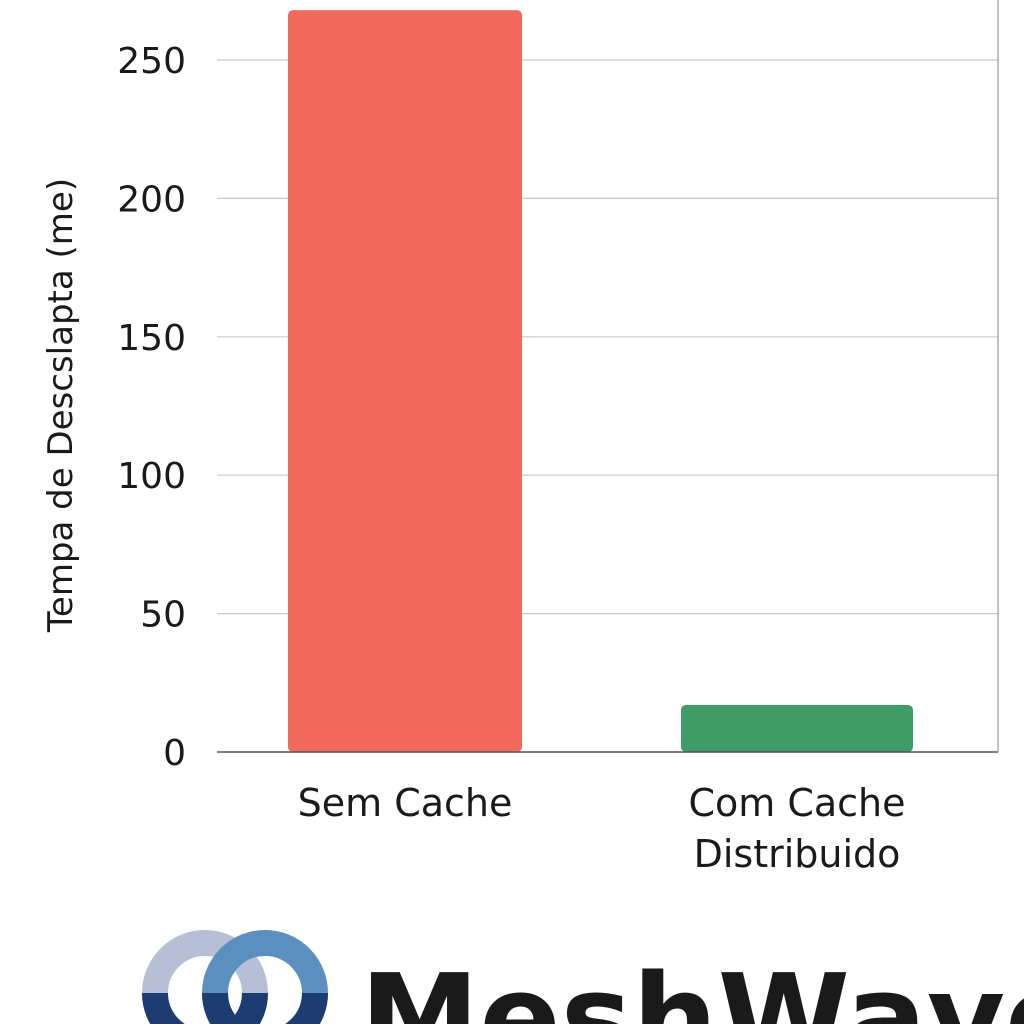 The image size is (1024, 1024). What do you see at coordinates (405, 803) in the screenshot?
I see `x-tick-label: Sem Cache` at bounding box center [405, 803].